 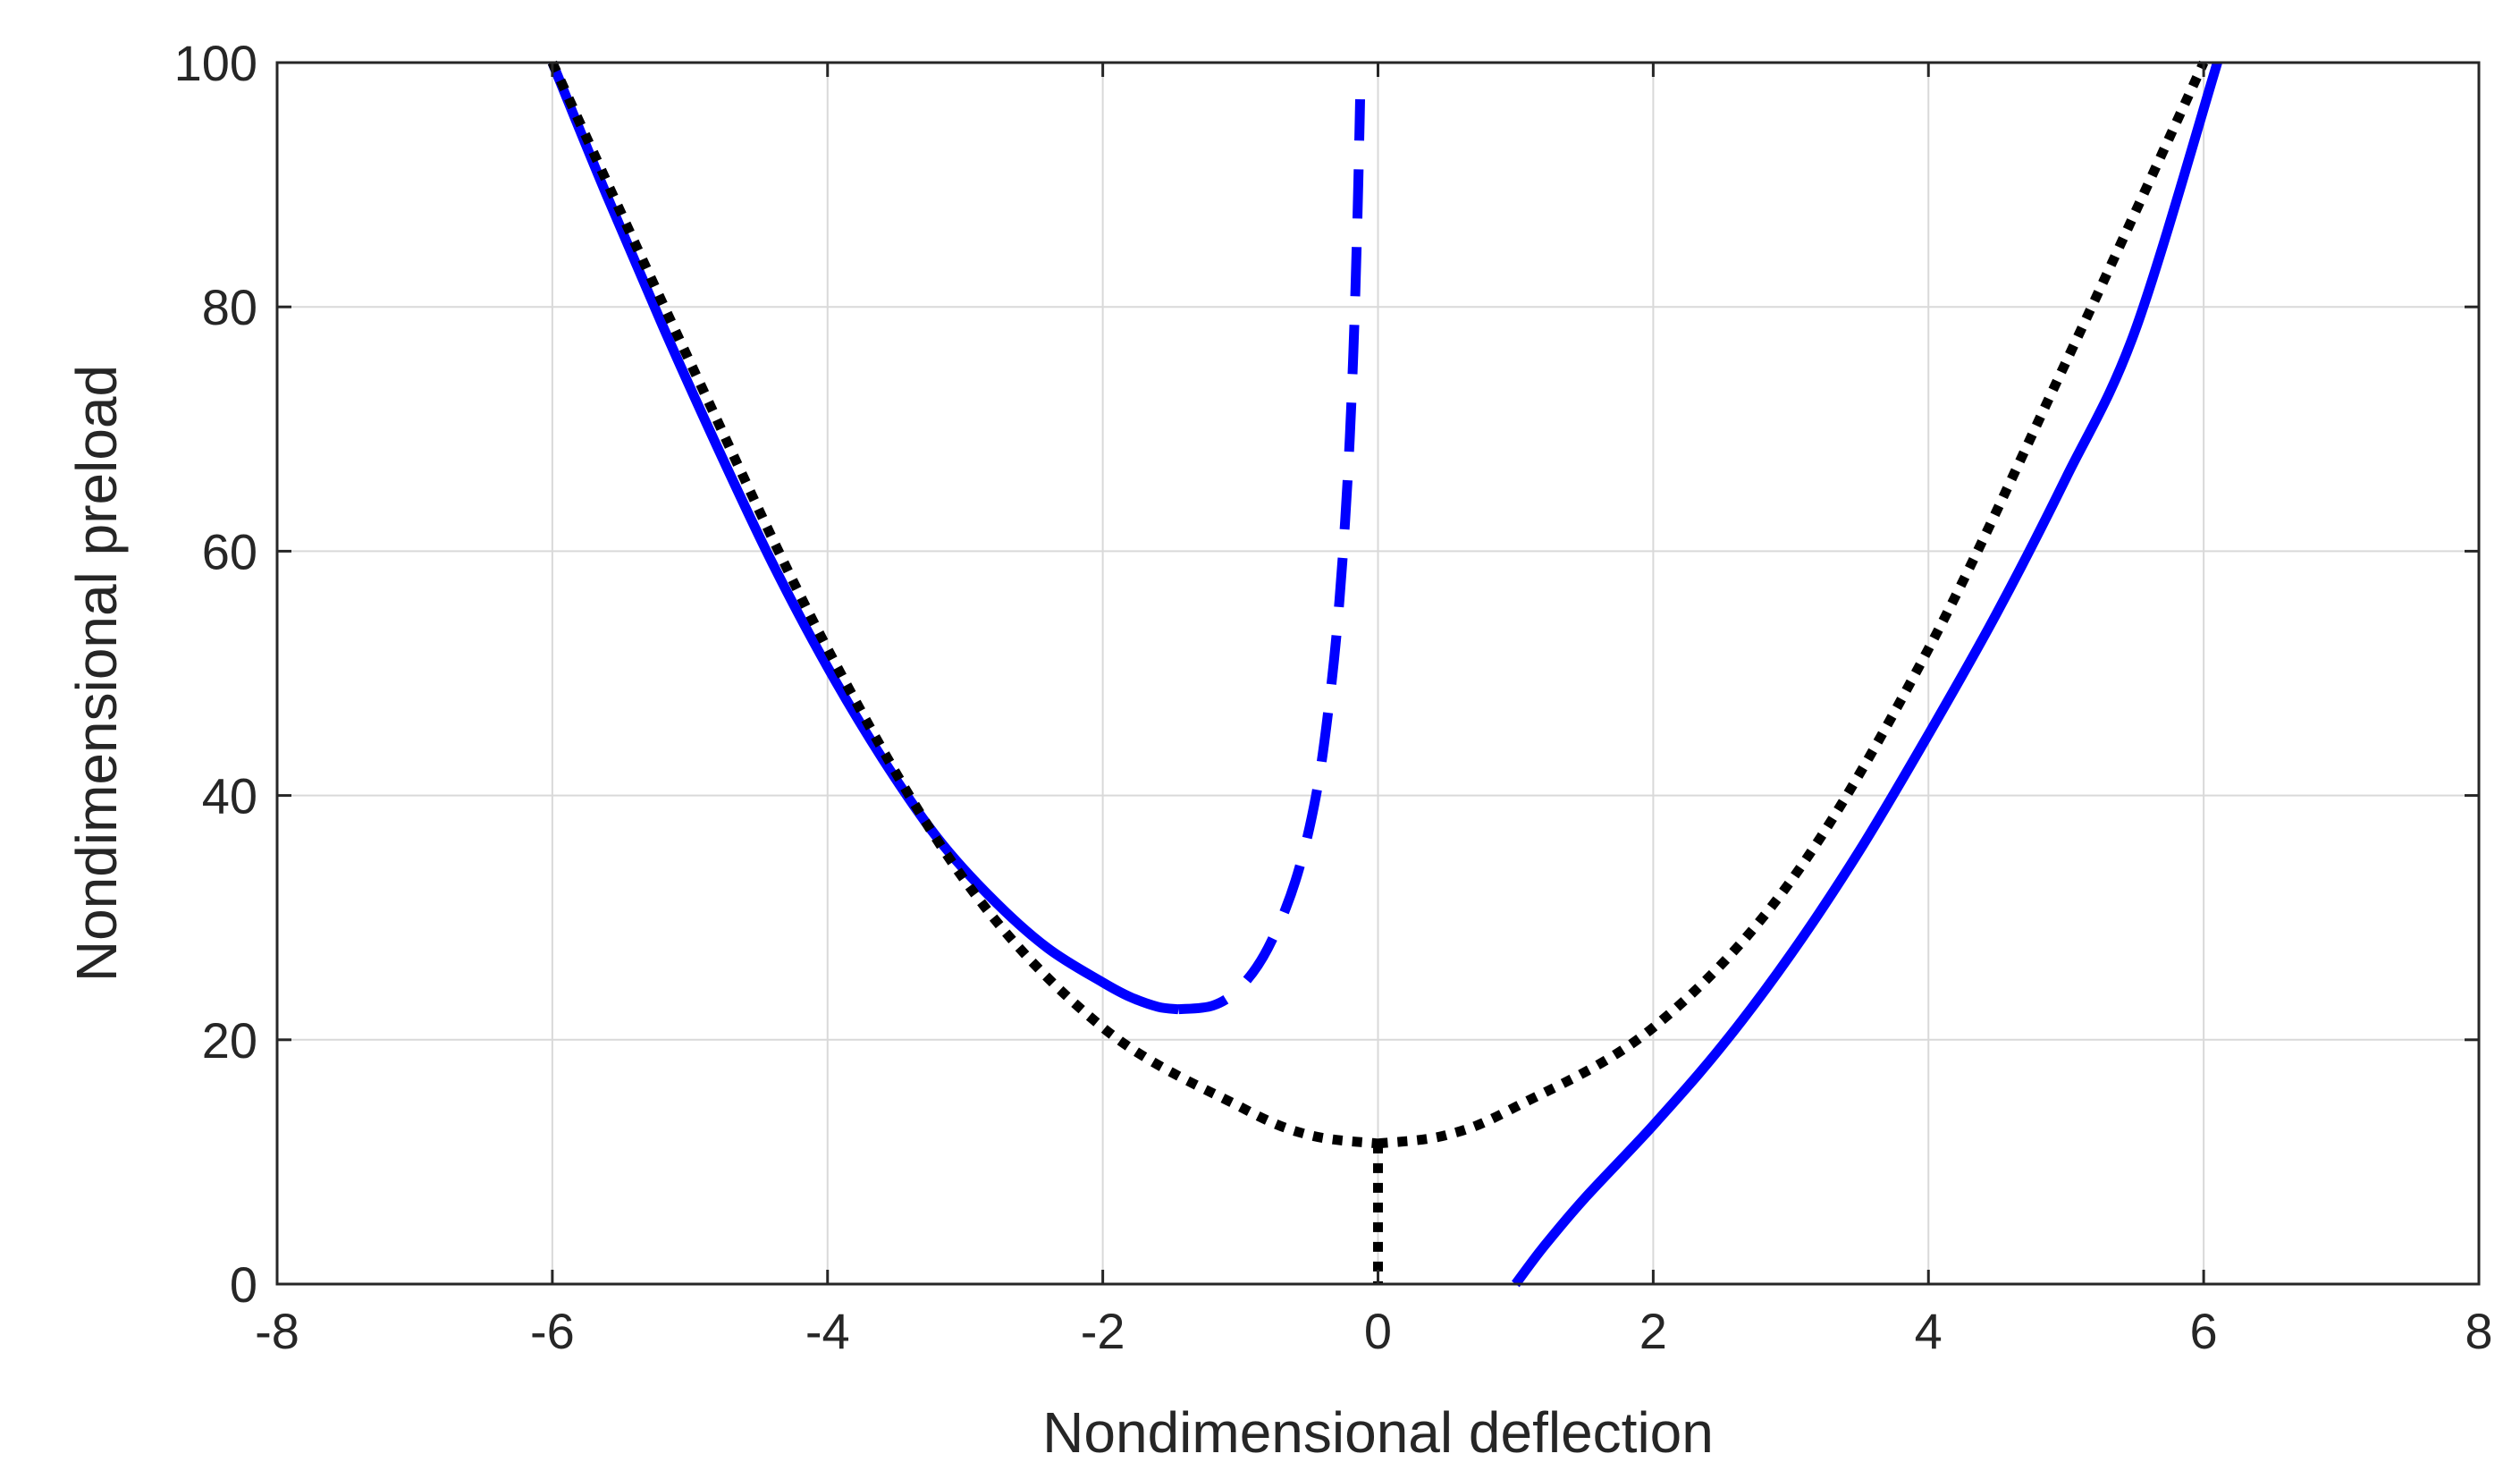 I want to click on x-tick-label: 2, so click(x=1653, y=1331).